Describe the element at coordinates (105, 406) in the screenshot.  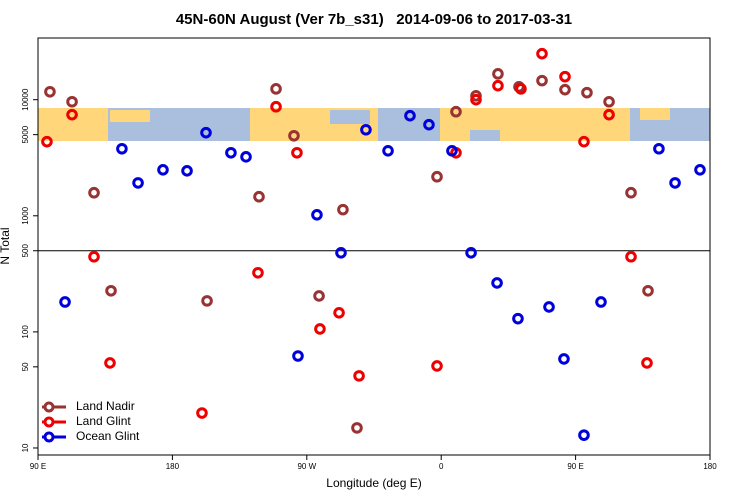
I see `legend-label: Land Nadir` at that location.